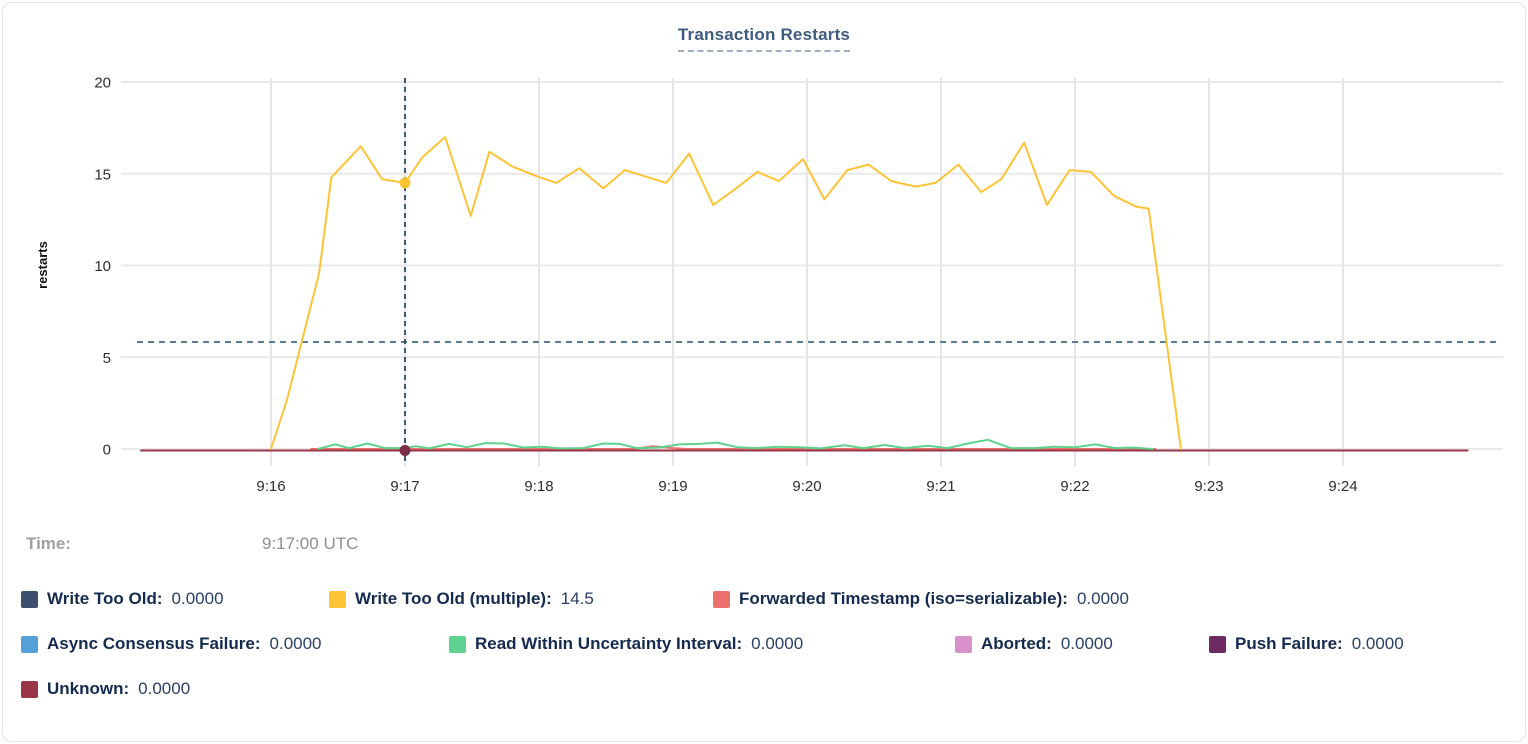 The height and width of the screenshot is (744, 1528). I want to click on hover-dot-write-too-old-multiple-, so click(405, 183).